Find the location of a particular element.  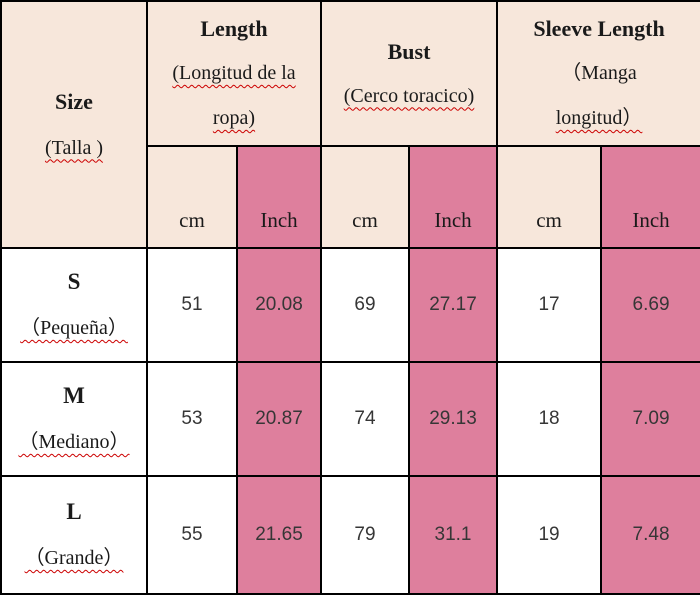

col-header-size: Size (Talla ) is located at coordinates (74, 124).